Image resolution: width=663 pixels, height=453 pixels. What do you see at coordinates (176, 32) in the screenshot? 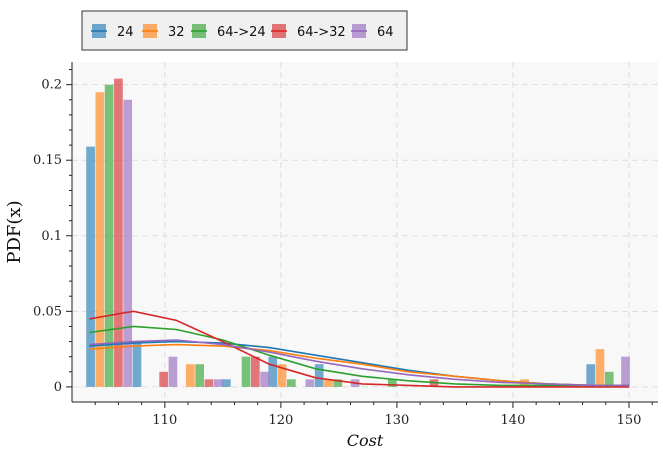
I see `legend-label: 32` at bounding box center [176, 32].